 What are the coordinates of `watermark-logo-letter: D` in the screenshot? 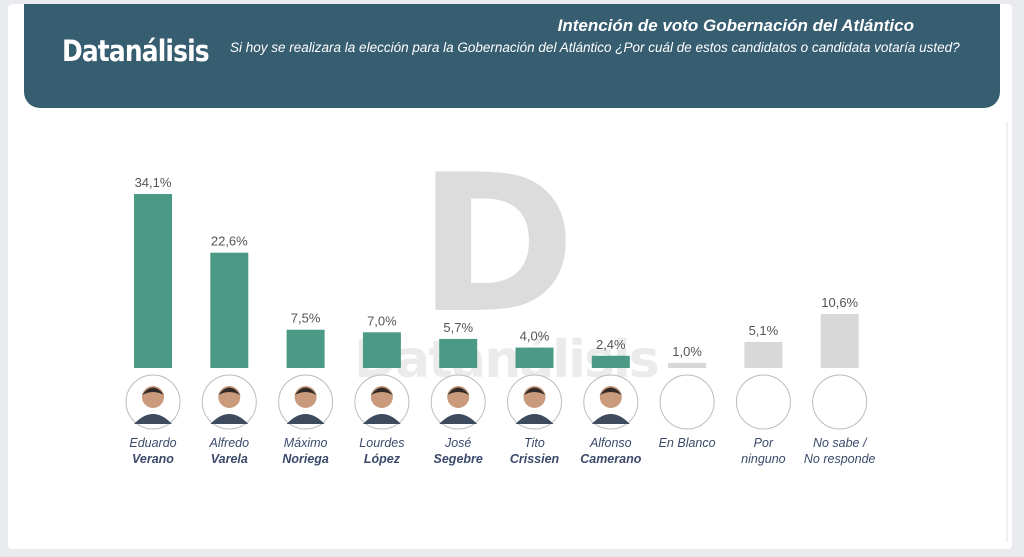 It's located at (497, 244).